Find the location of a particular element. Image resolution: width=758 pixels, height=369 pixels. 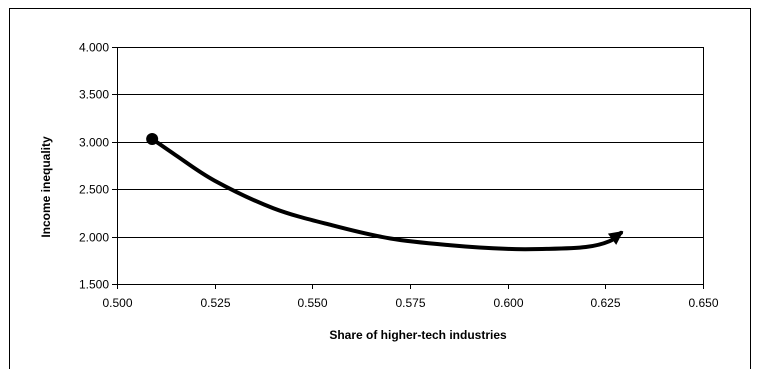

y-tick-label: 3.500 is located at coordinates (94, 95).